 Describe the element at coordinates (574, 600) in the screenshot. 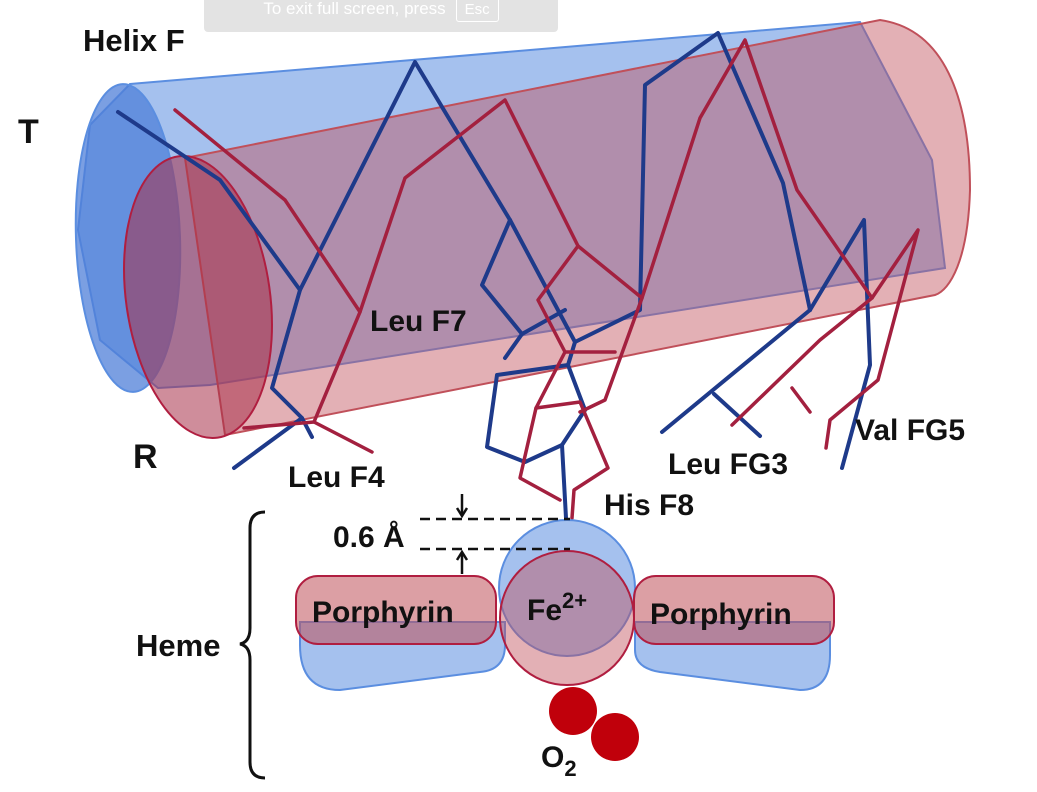

I see `iron-charge: 2+` at that location.